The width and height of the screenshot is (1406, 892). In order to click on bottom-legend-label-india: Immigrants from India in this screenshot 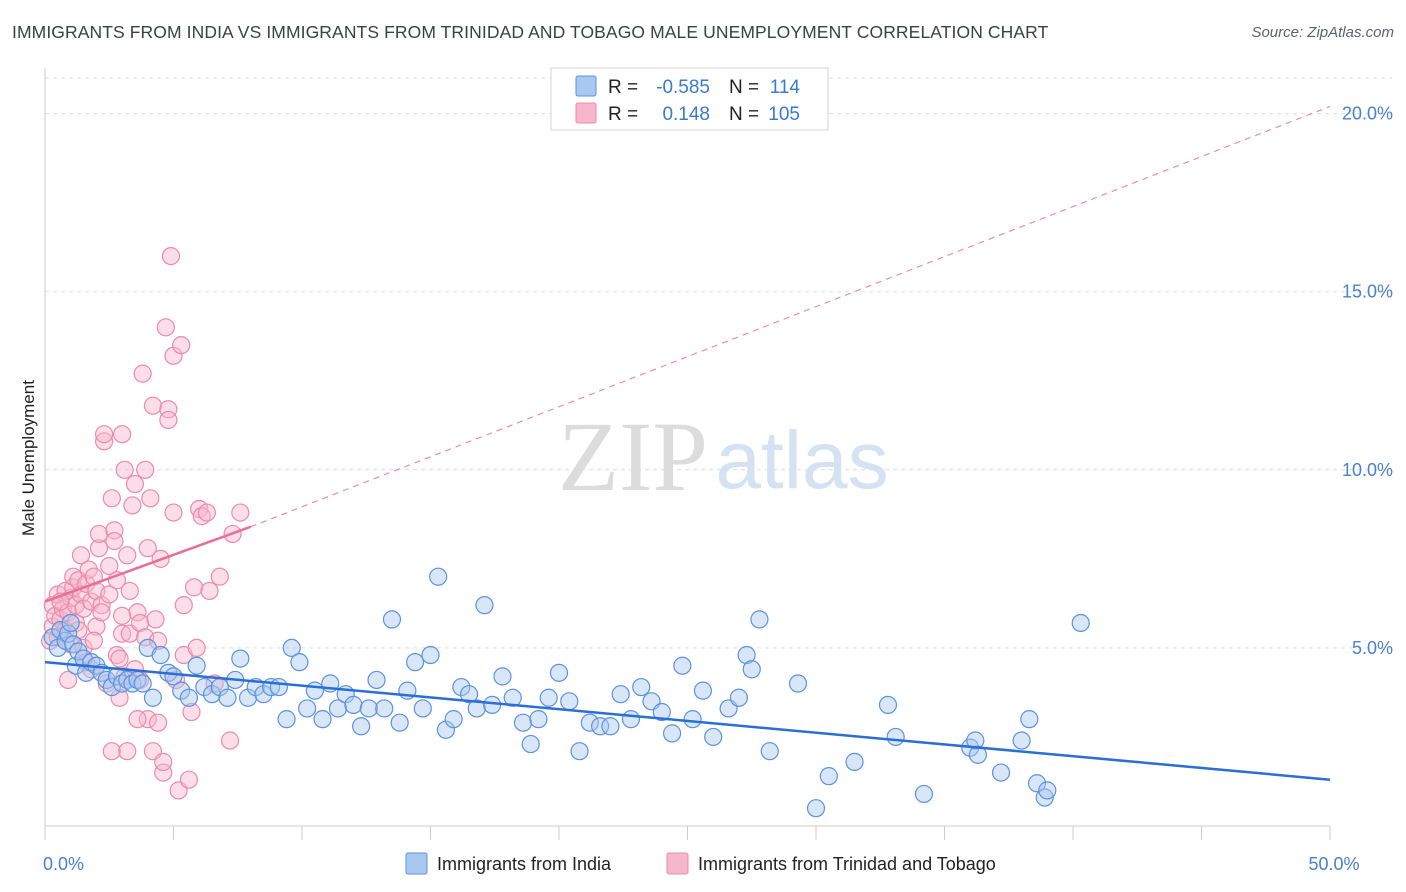, I will do `click(524, 864)`.